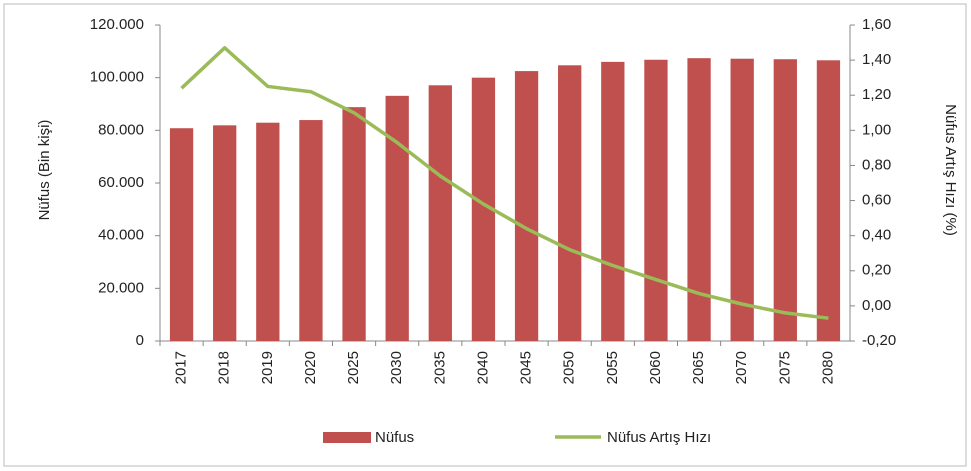 This screenshot has width=971, height=471. I want to click on x-tick-label: 2040, so click(482, 367).